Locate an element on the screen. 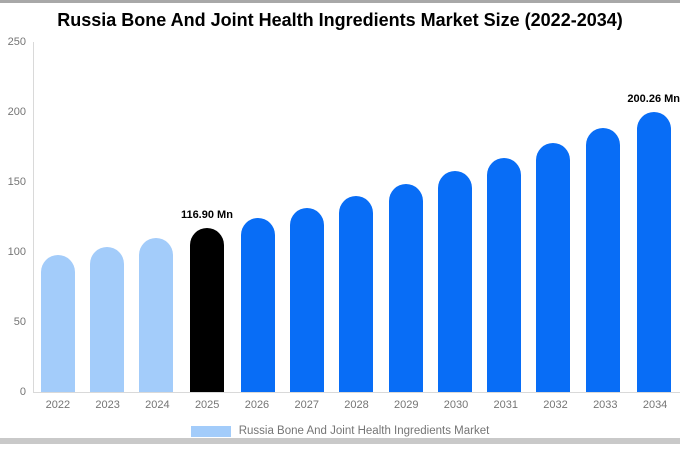 The width and height of the screenshot is (680, 450). x-tick-label-2031: 2031 is located at coordinates (506, 405).